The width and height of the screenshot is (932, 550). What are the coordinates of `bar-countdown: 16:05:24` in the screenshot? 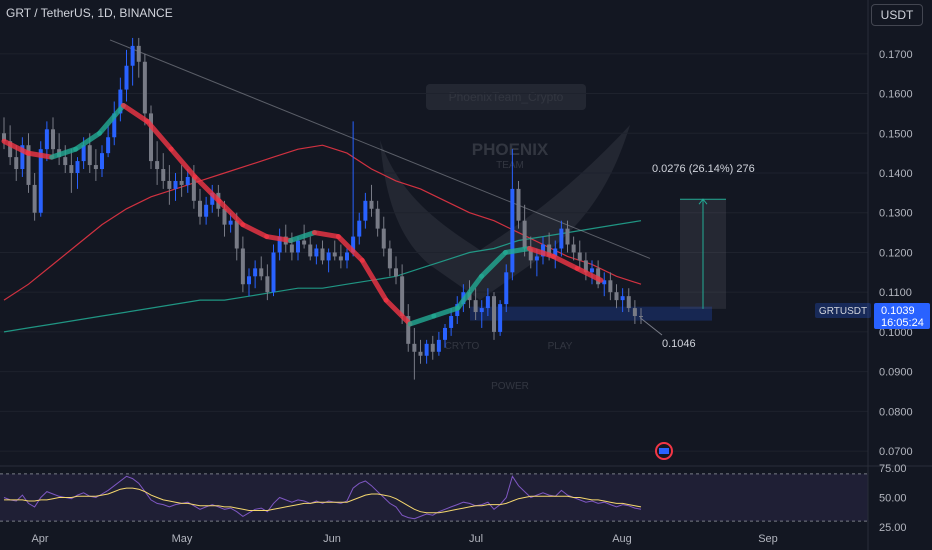 It's located at (902, 323).